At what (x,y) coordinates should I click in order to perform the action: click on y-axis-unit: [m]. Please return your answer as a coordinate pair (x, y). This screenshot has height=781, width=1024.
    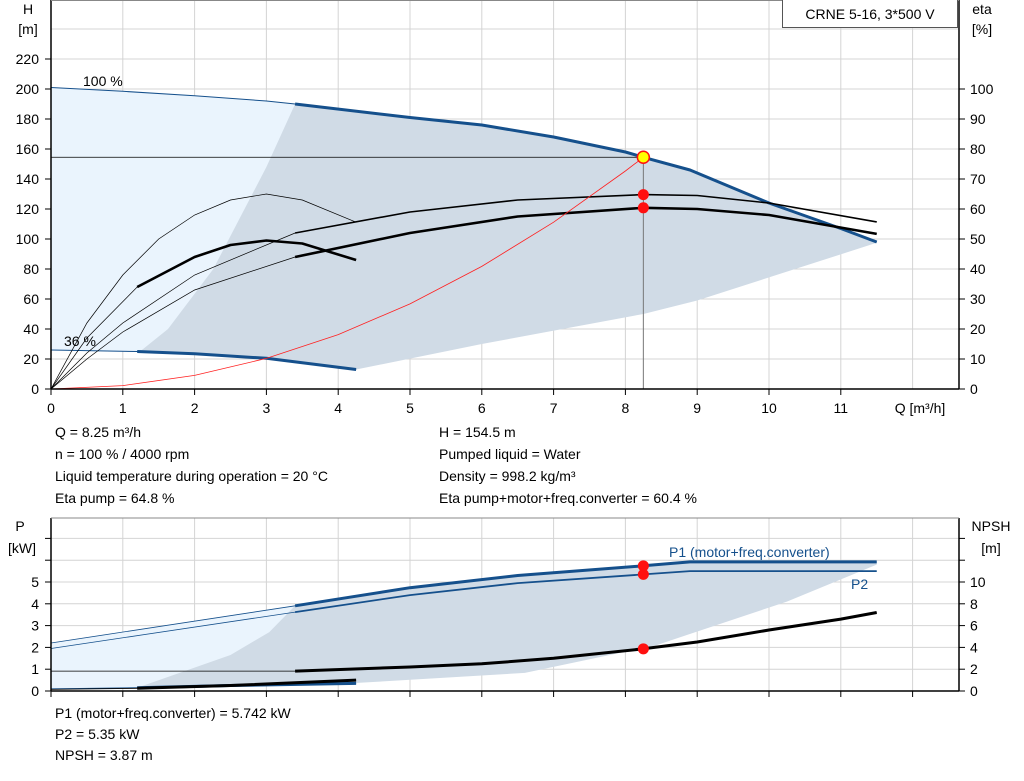
    Looking at the image, I should click on (27, 29).